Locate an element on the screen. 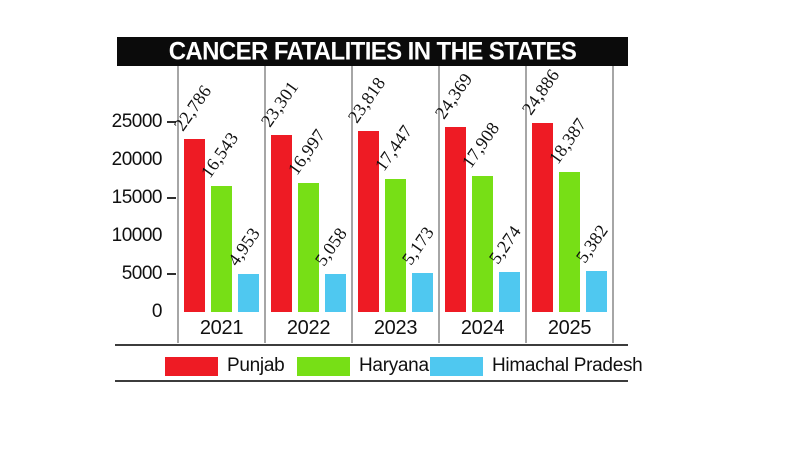 This screenshot has height=449, width=800. year-group-2022: 23,301 16,997 5,058 2022 is located at coordinates (304, 204).